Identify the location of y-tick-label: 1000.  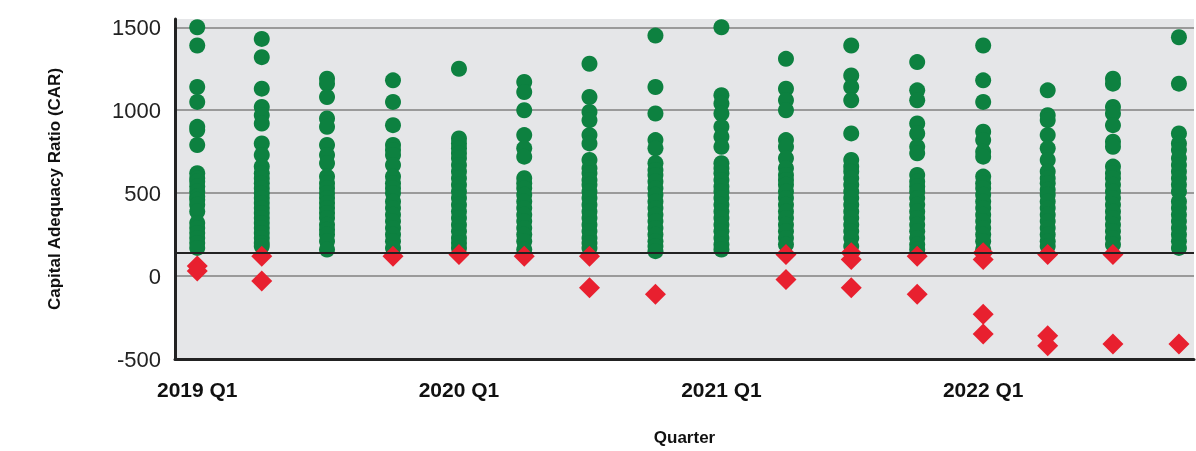
(136, 110).